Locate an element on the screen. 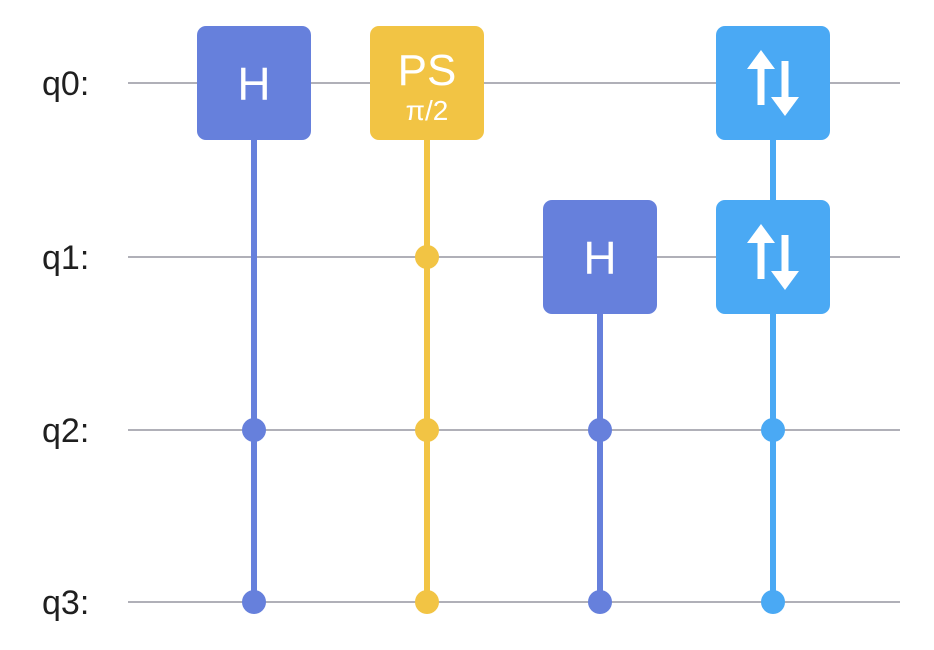 Image resolution: width=934 pixels, height=650 pixels. gate-column is located at coordinates (773, 320).